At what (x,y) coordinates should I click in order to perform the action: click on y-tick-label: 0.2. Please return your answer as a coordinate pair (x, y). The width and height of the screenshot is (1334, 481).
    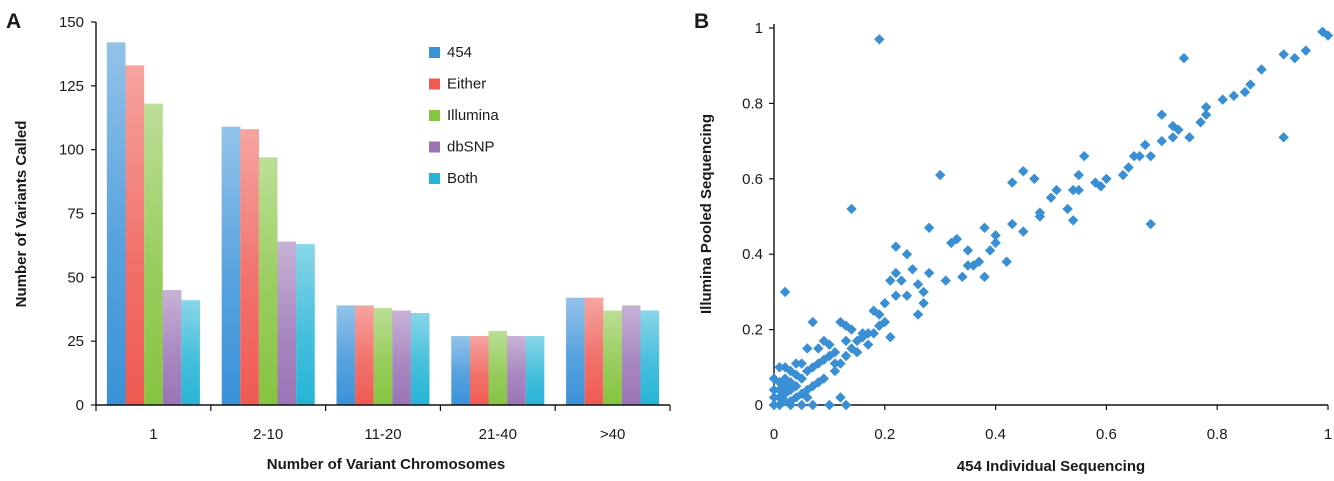
    Looking at the image, I should click on (752, 330).